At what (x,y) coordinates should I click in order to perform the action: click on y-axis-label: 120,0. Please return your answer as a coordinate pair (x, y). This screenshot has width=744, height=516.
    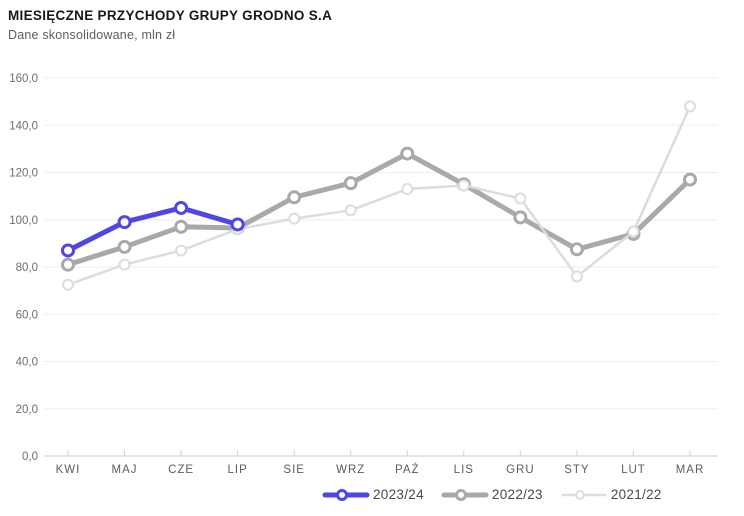
    Looking at the image, I should click on (23, 174).